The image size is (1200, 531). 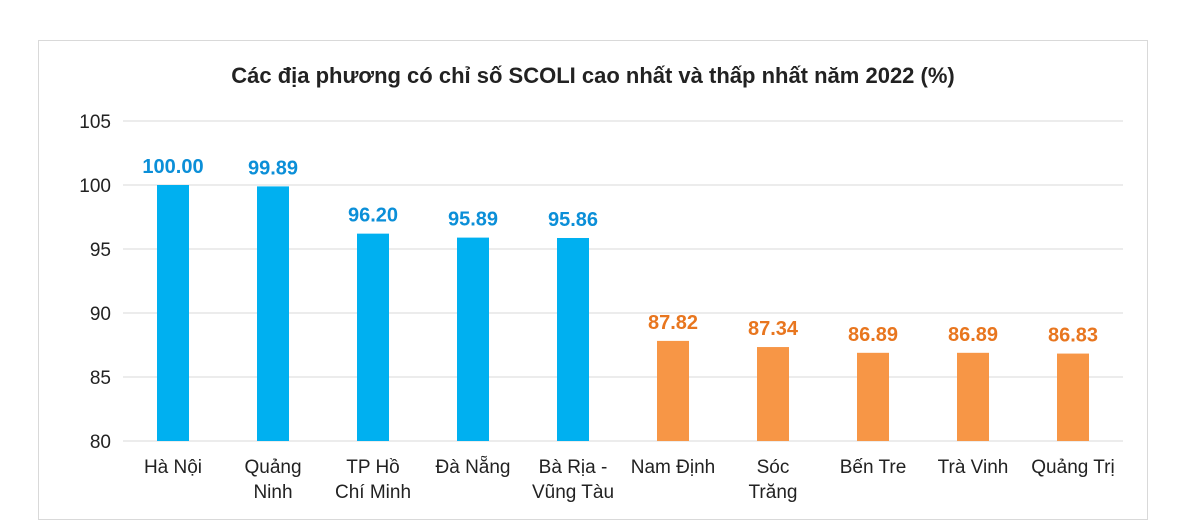 I want to click on y-tick-label: 95, so click(x=100, y=250).